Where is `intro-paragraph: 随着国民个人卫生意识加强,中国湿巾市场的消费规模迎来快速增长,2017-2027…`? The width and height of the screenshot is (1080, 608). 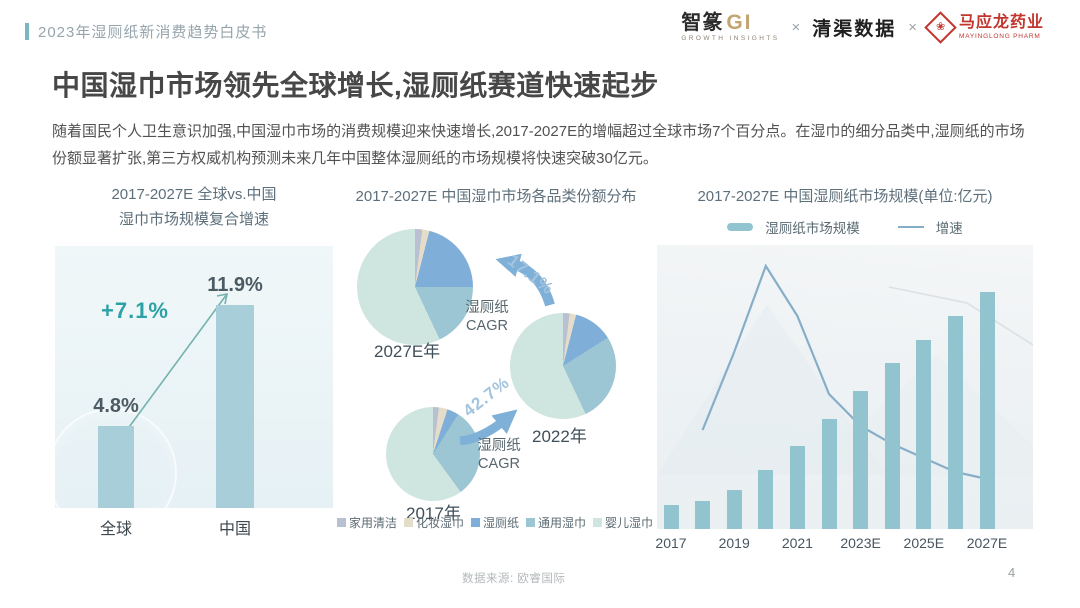 intro-paragraph: 随着国民个人卫生意识加强,中国湿巾市场的消费规模迎来快速增长,2017-2027… is located at coordinates (538, 145).